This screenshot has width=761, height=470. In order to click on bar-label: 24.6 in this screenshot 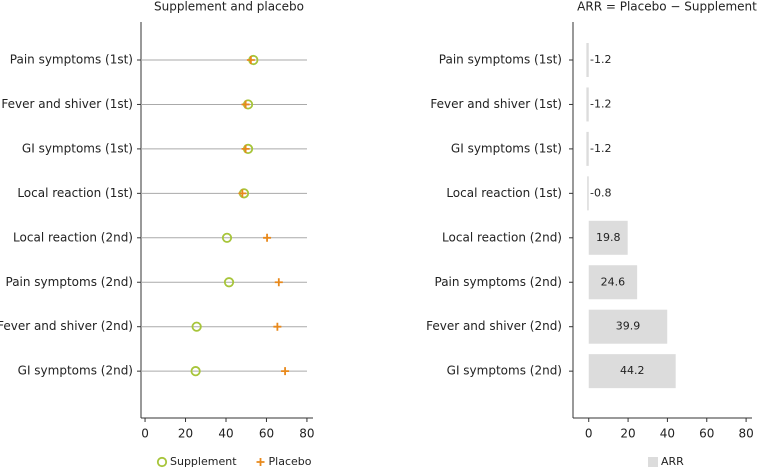, I will do `click(613, 281)`.